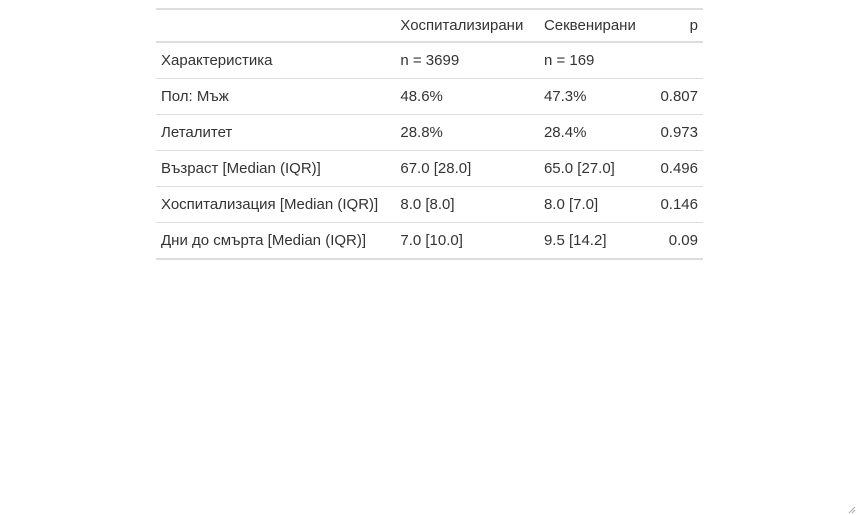  What do you see at coordinates (579, 168) in the screenshot?
I see `sequenced-value: 65.0 [27.0]` at bounding box center [579, 168].